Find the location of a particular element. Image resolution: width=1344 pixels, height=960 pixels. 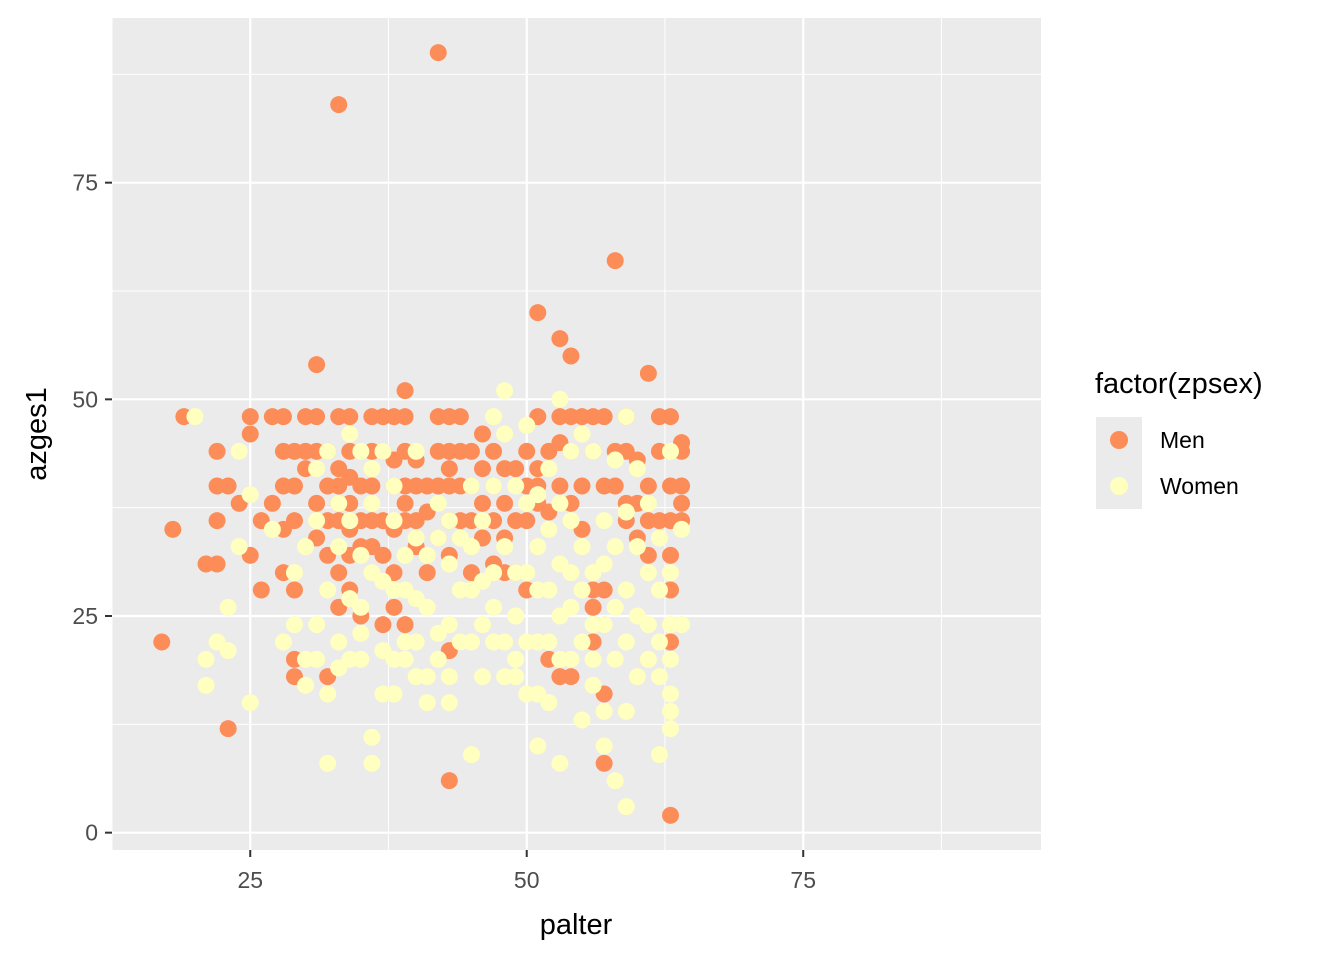

legend-label-men: Men is located at coordinates (1182, 440).